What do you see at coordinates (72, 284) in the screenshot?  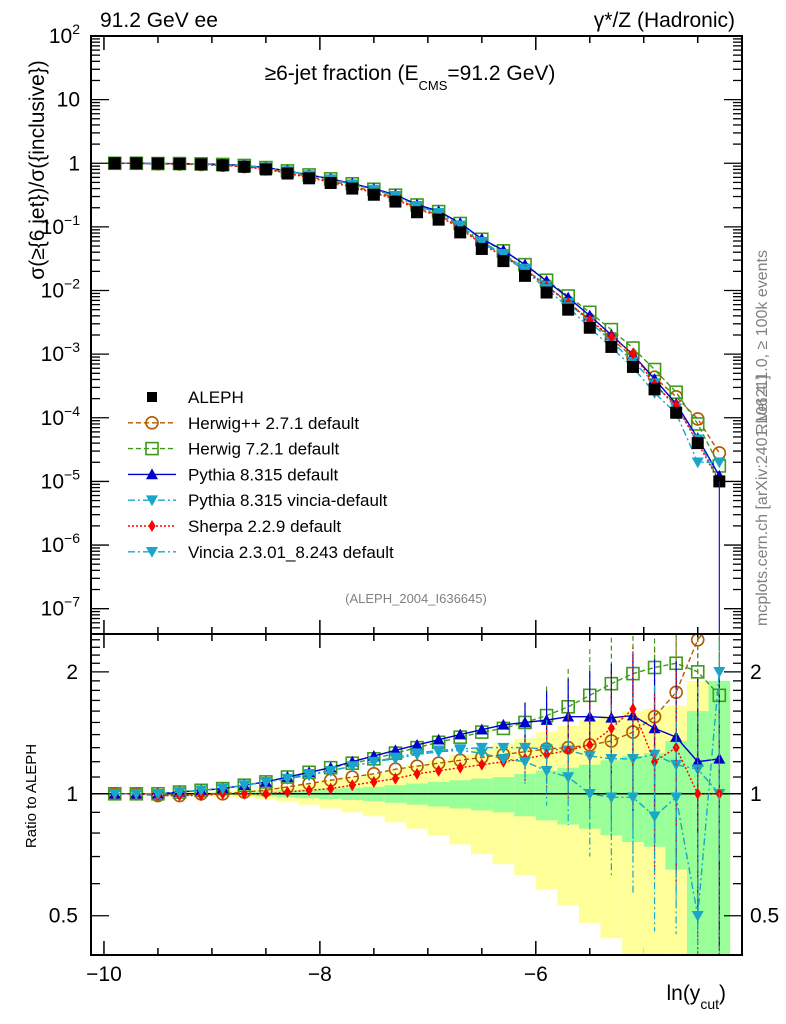 I see `y-tick-exponent: −2` at bounding box center [72, 284].